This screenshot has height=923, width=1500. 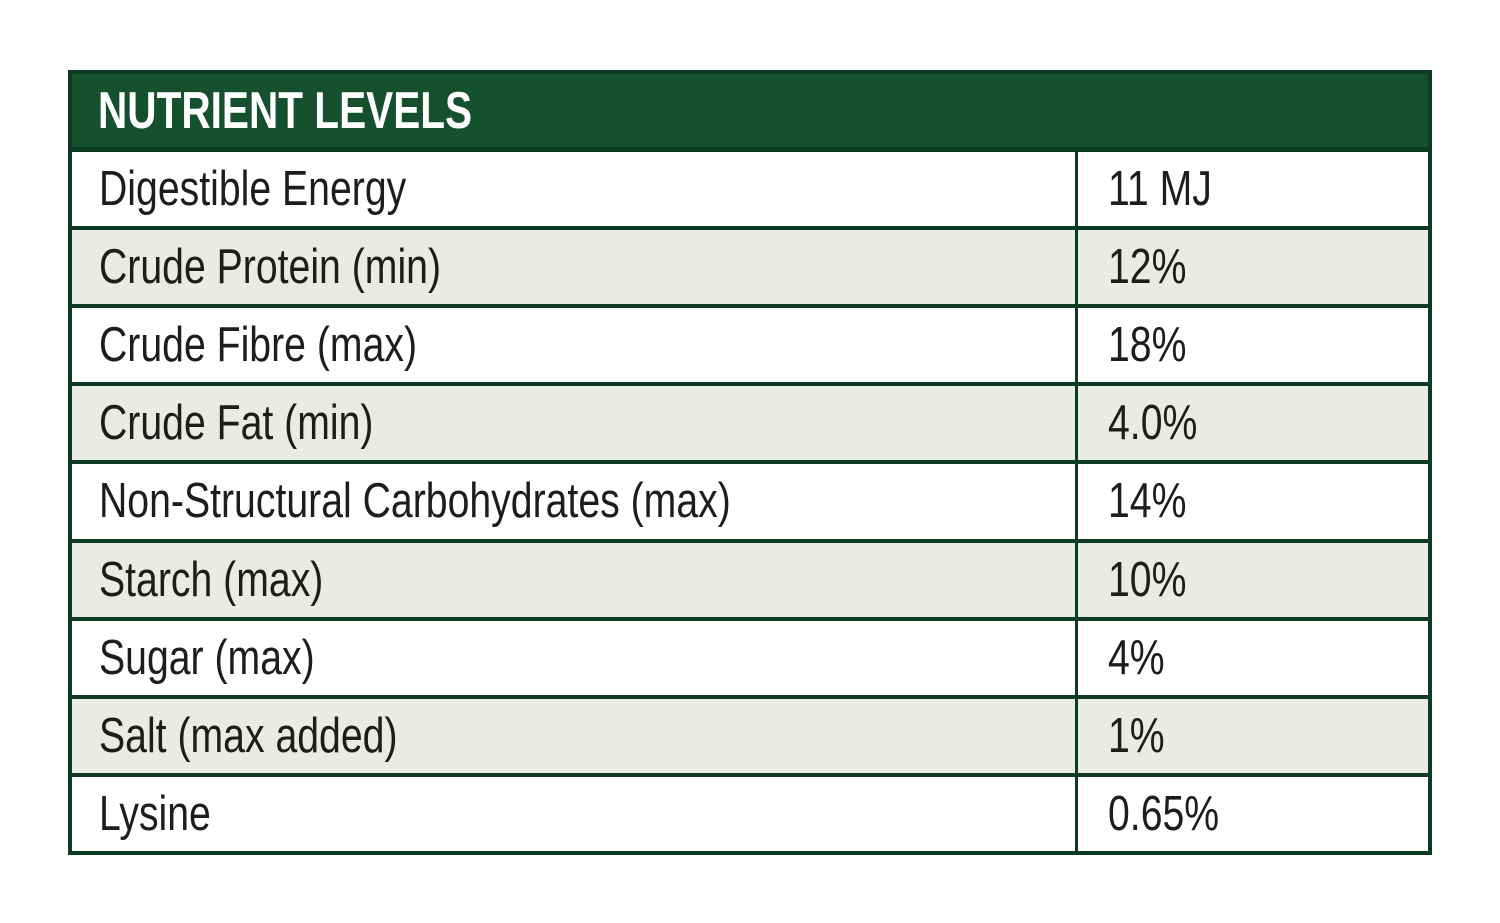 What do you see at coordinates (1136, 657) in the screenshot?
I see `nutrient-value: 4%` at bounding box center [1136, 657].